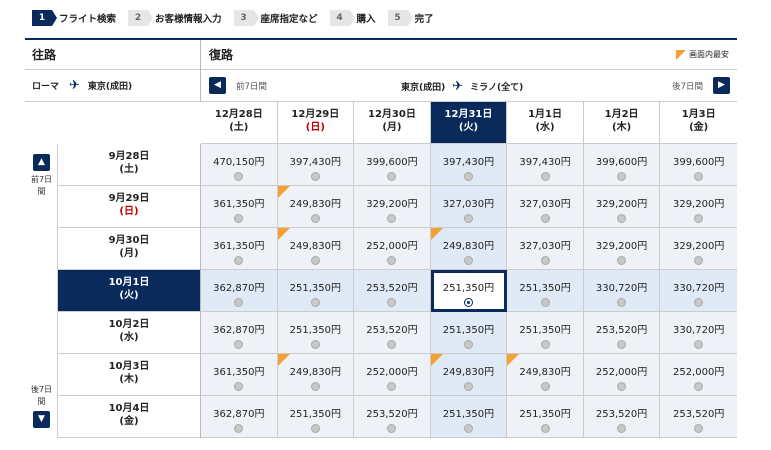  What do you see at coordinates (545, 123) in the screenshot?
I see `return-date-header: 1月1日 (水)` at bounding box center [545, 123].